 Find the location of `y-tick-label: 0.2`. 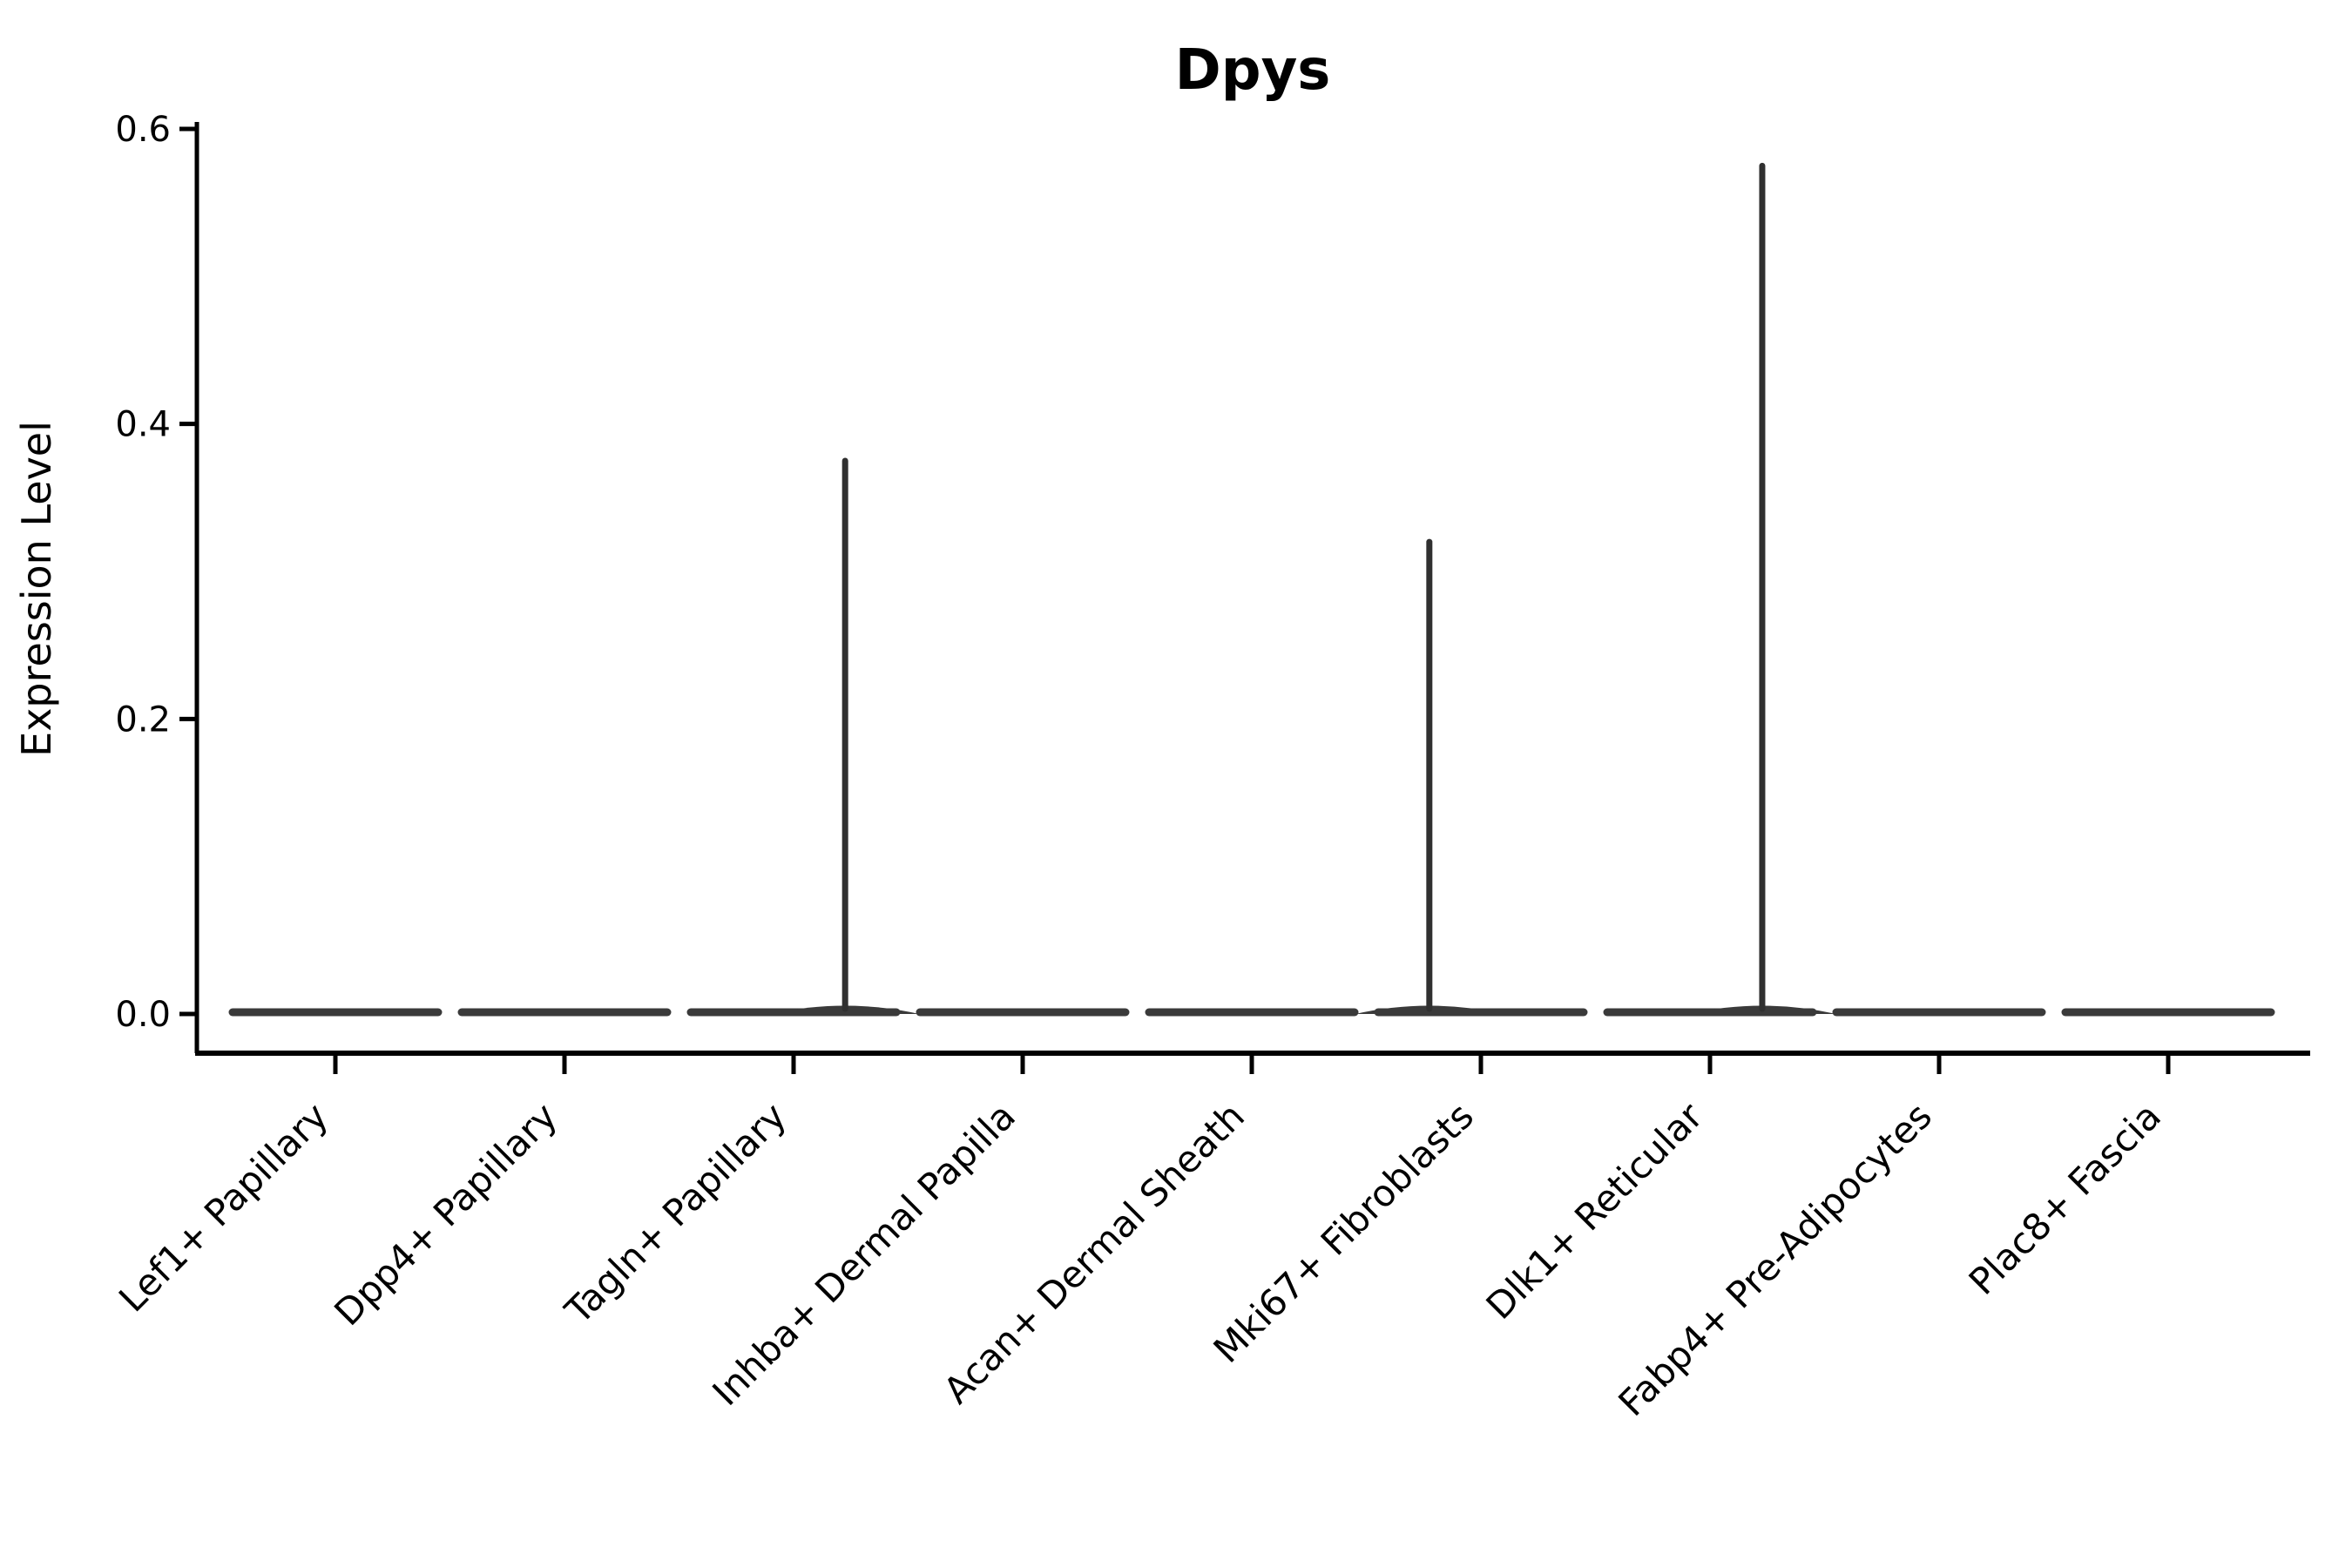

y-tick-label: 0.2 is located at coordinates (143, 720).